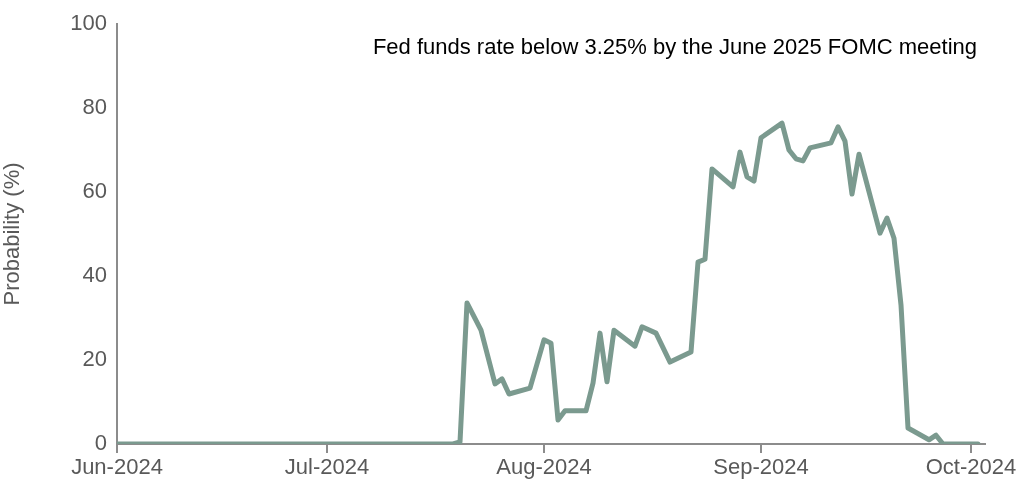 The image size is (1036, 493). Describe the element at coordinates (544, 467) in the screenshot. I see `x-tick-label: Aug-2024` at that location.